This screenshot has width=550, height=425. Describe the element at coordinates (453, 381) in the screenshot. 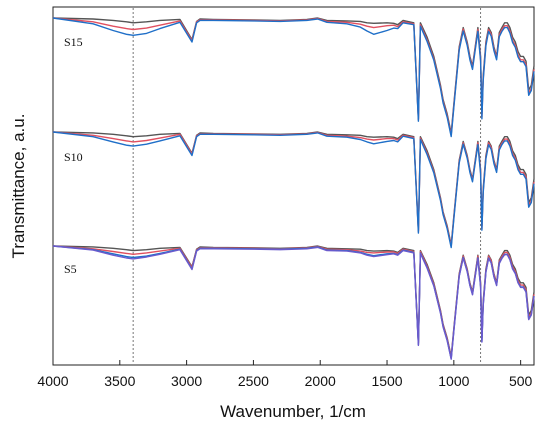

I see `x-tick-label: 1000` at that location.